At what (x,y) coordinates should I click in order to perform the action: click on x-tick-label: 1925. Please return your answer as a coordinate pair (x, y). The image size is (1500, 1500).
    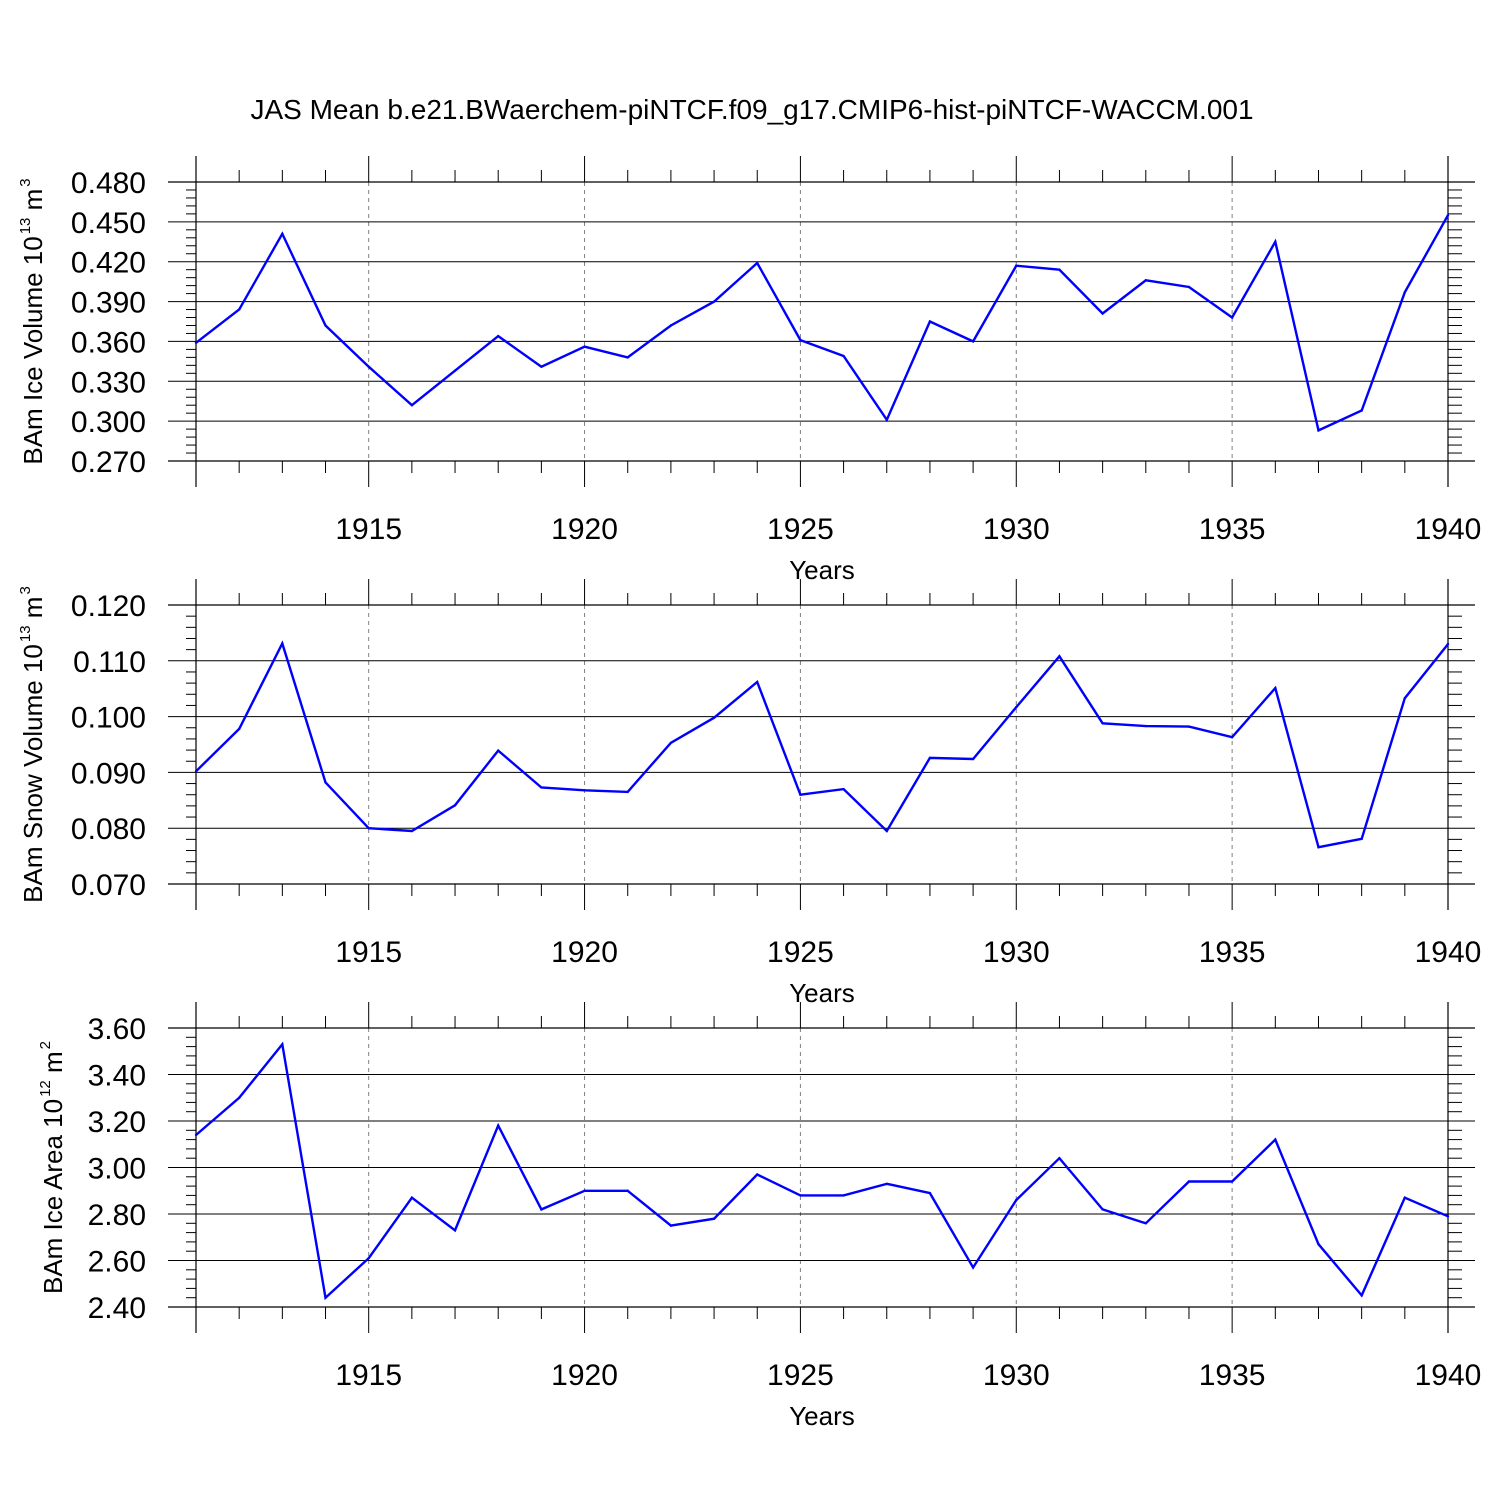
    Looking at the image, I should click on (800, 529).